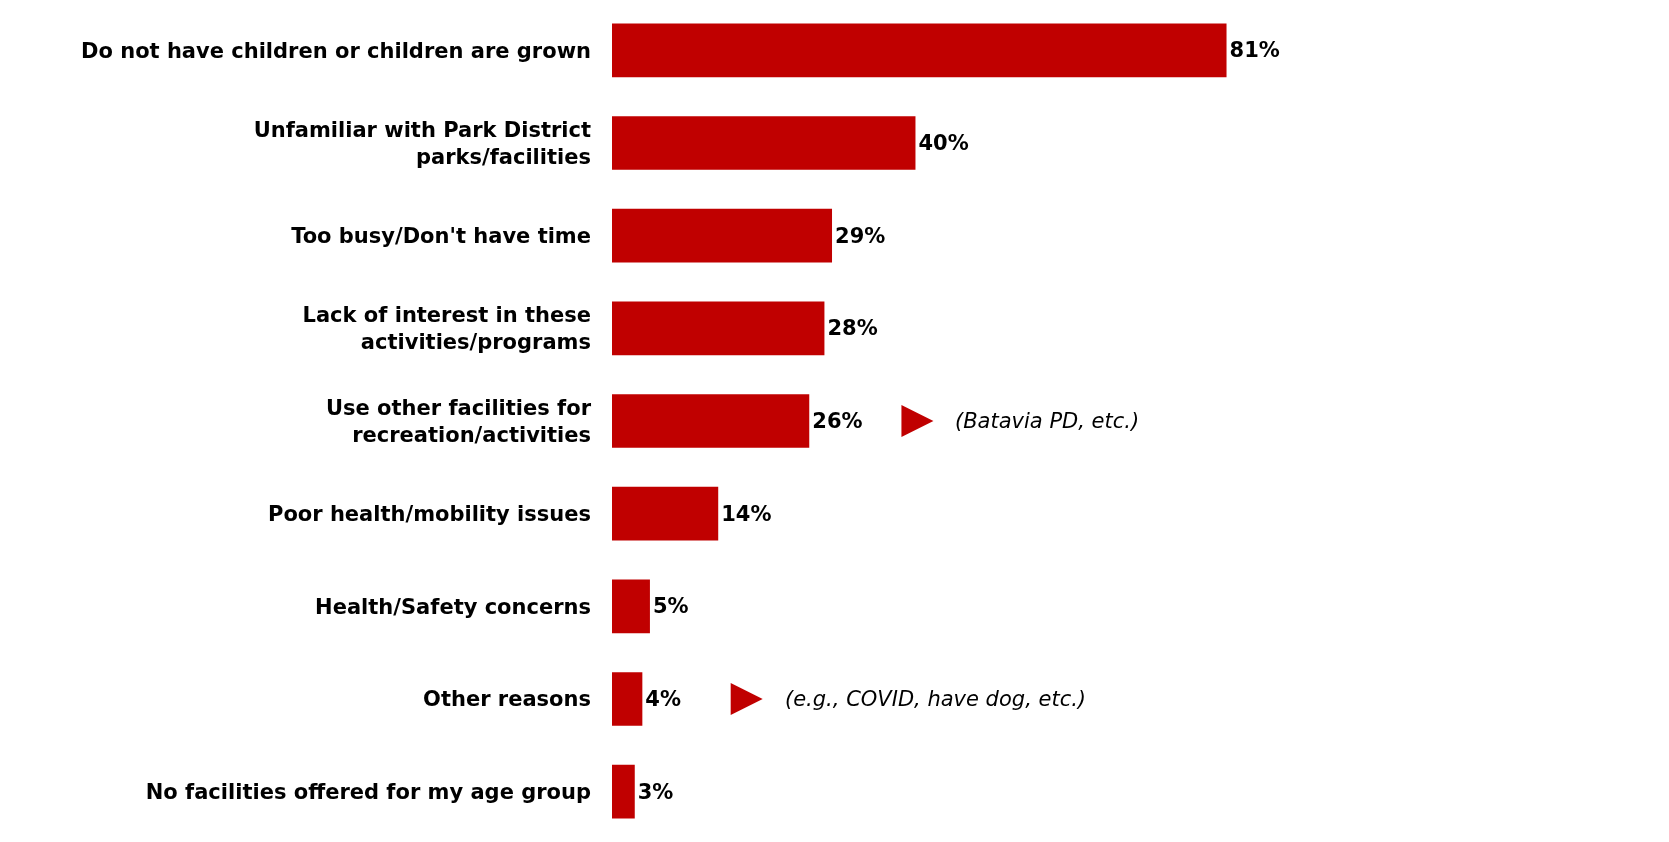  Describe the element at coordinates (670, 606) in the screenshot. I see `data-label: 5%` at that location.